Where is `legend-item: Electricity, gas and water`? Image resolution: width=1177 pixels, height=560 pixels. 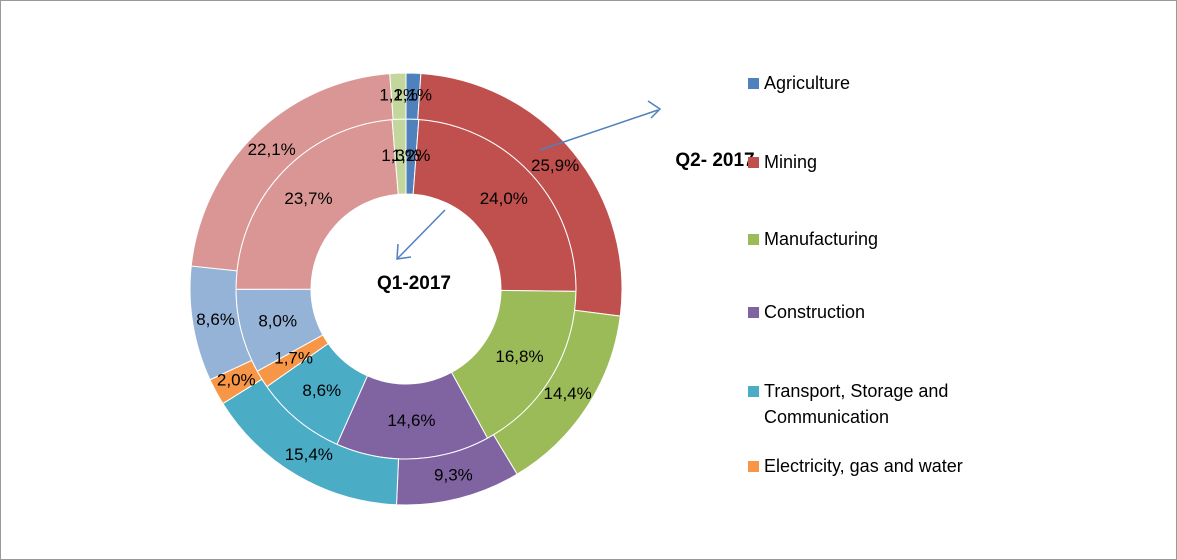
legend-item: Electricity, gas and water is located at coordinates (873, 466).